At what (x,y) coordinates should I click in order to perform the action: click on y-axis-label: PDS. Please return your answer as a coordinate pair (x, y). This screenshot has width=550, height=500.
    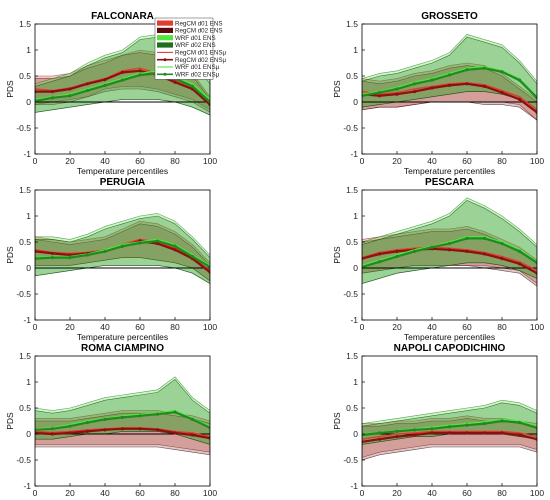
    Looking at the image, I should click on (10, 421).